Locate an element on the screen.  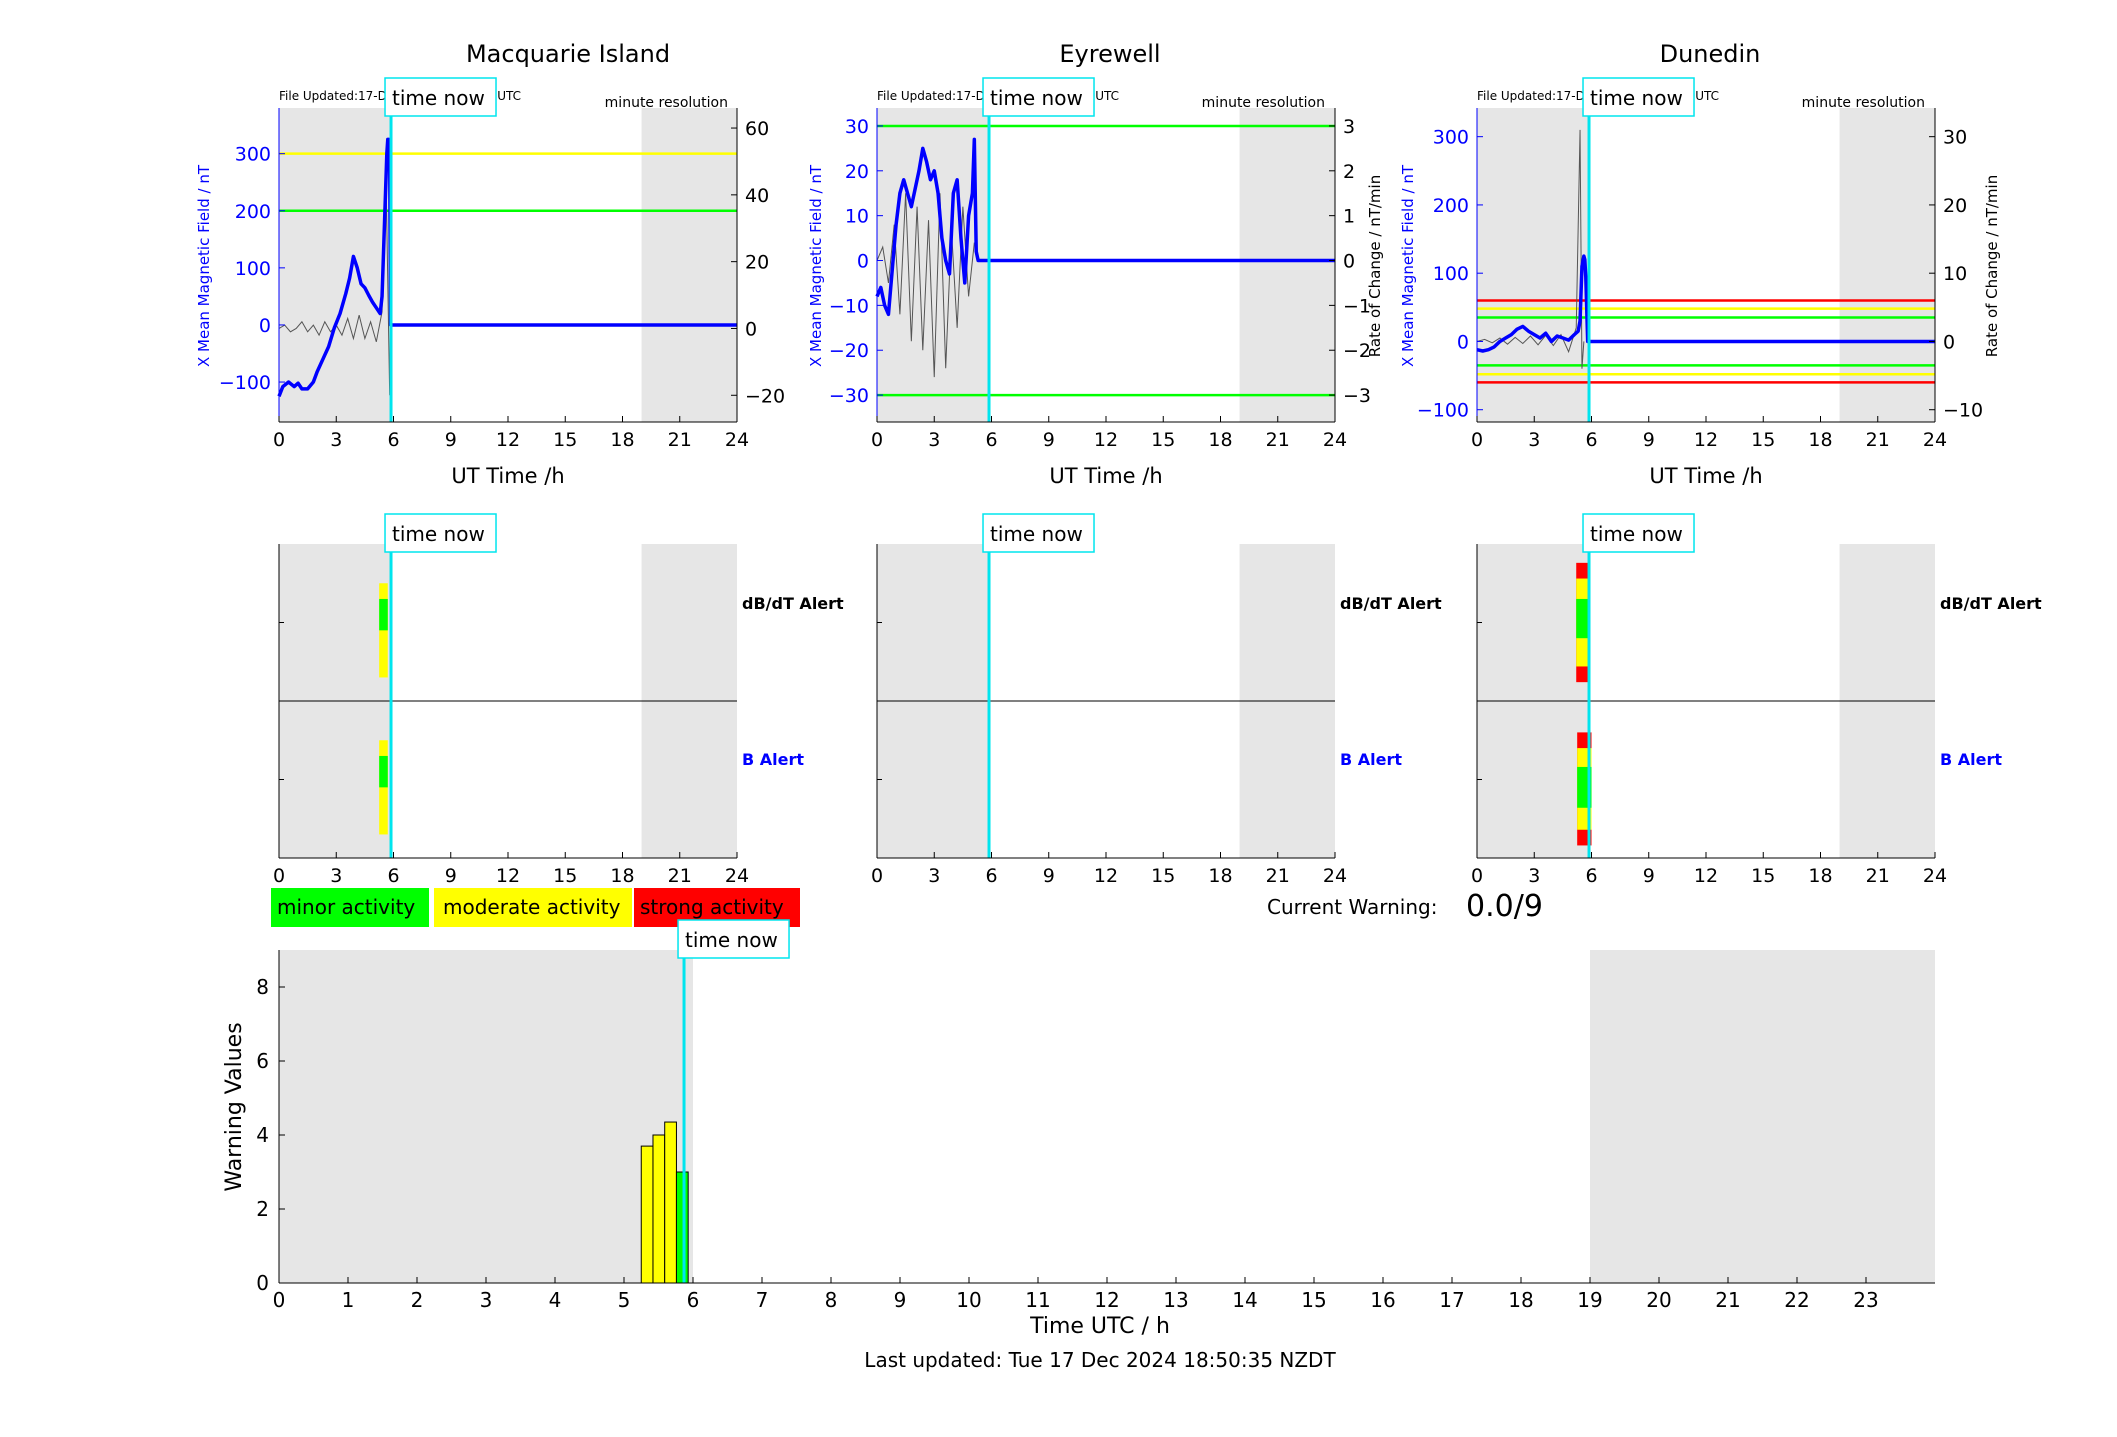
x-tick-label: 5 is located at coordinates (624, 1300).